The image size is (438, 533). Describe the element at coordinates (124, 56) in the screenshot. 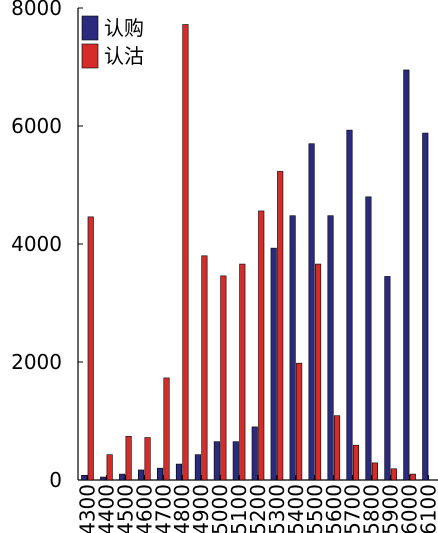

I see `legend-label-put: 认沽` at that location.